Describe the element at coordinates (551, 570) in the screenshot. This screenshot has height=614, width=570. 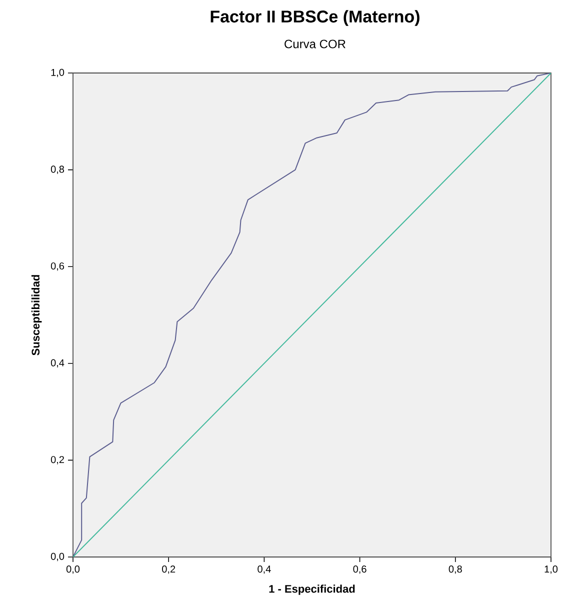
I see `x-tick-label: 1,0` at that location.